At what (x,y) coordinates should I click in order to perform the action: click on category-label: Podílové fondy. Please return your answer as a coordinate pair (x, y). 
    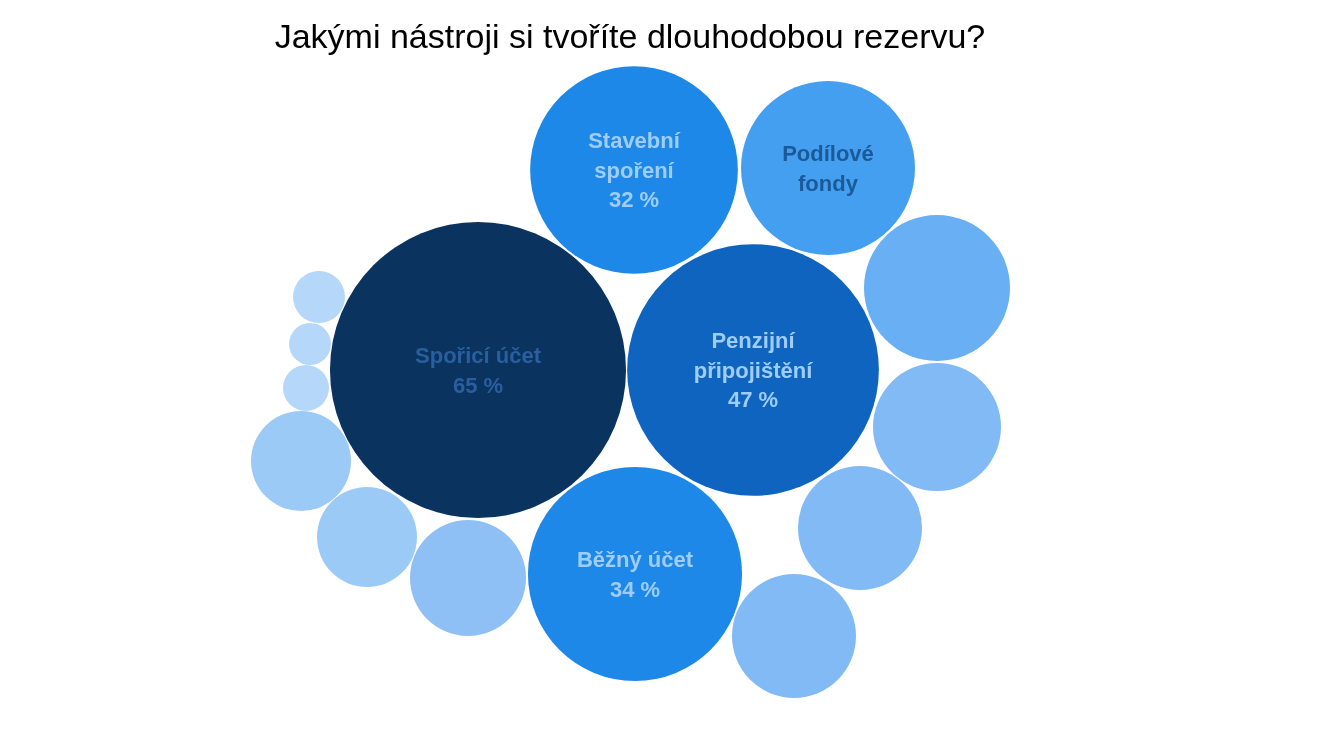
    Looking at the image, I should click on (828, 168).